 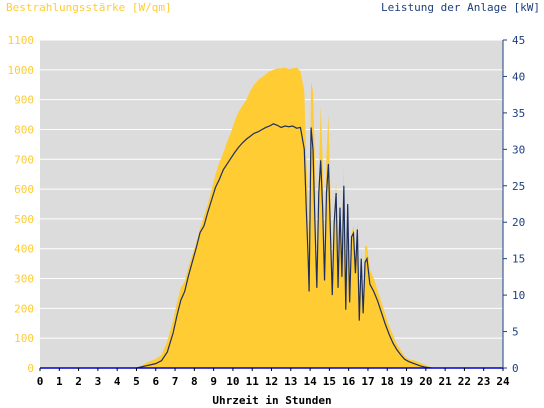 What do you see at coordinates (349, 381) in the screenshot?
I see `x-tick-label: 16` at bounding box center [349, 381].